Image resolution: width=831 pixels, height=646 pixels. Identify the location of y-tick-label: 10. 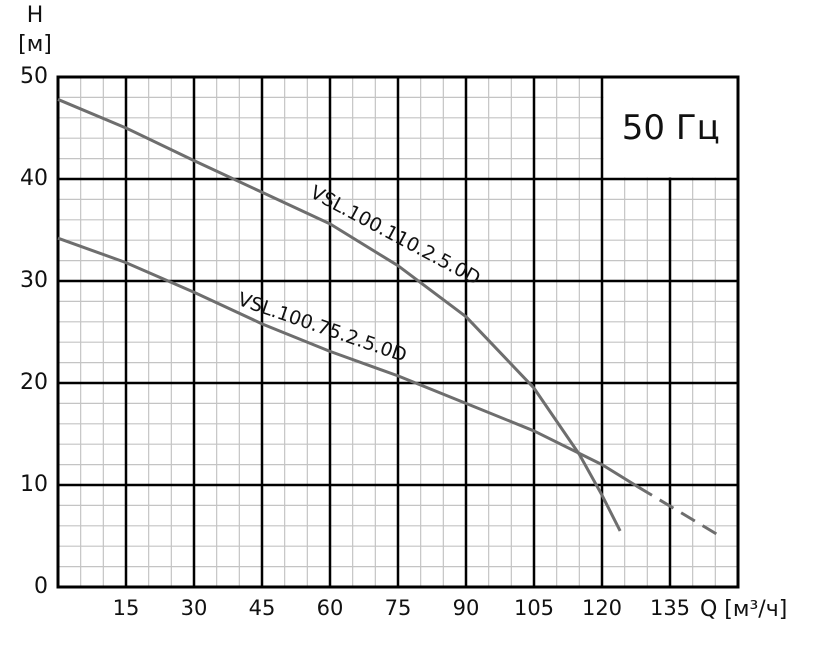
(34, 484).